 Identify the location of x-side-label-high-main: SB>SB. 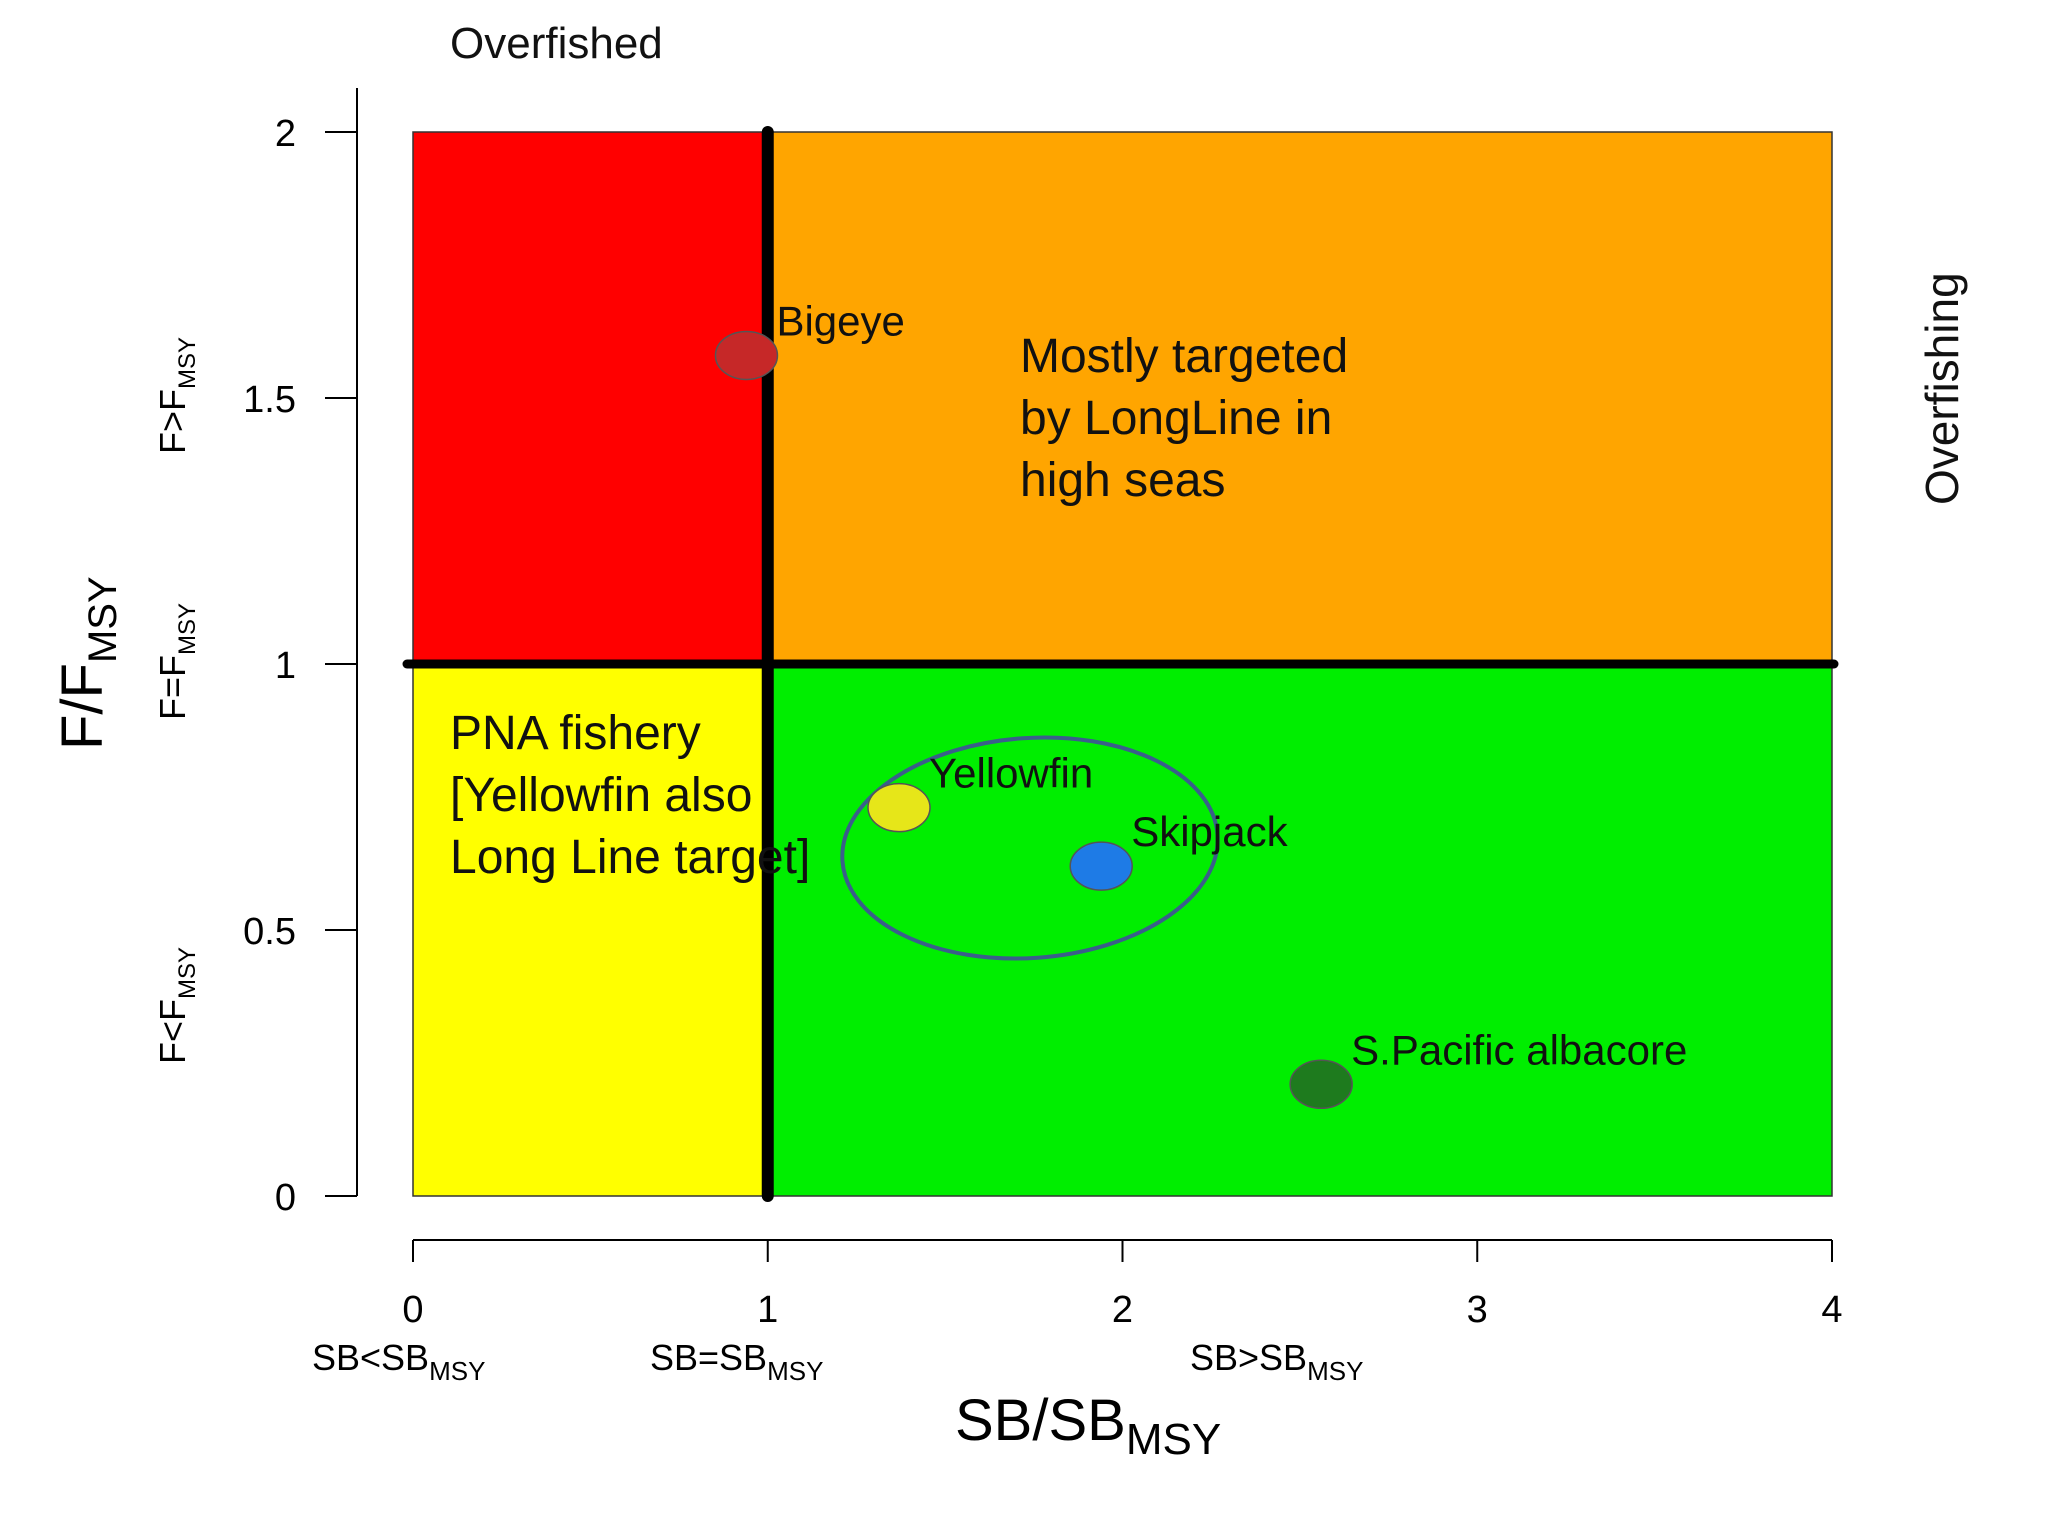
(1248, 1357).